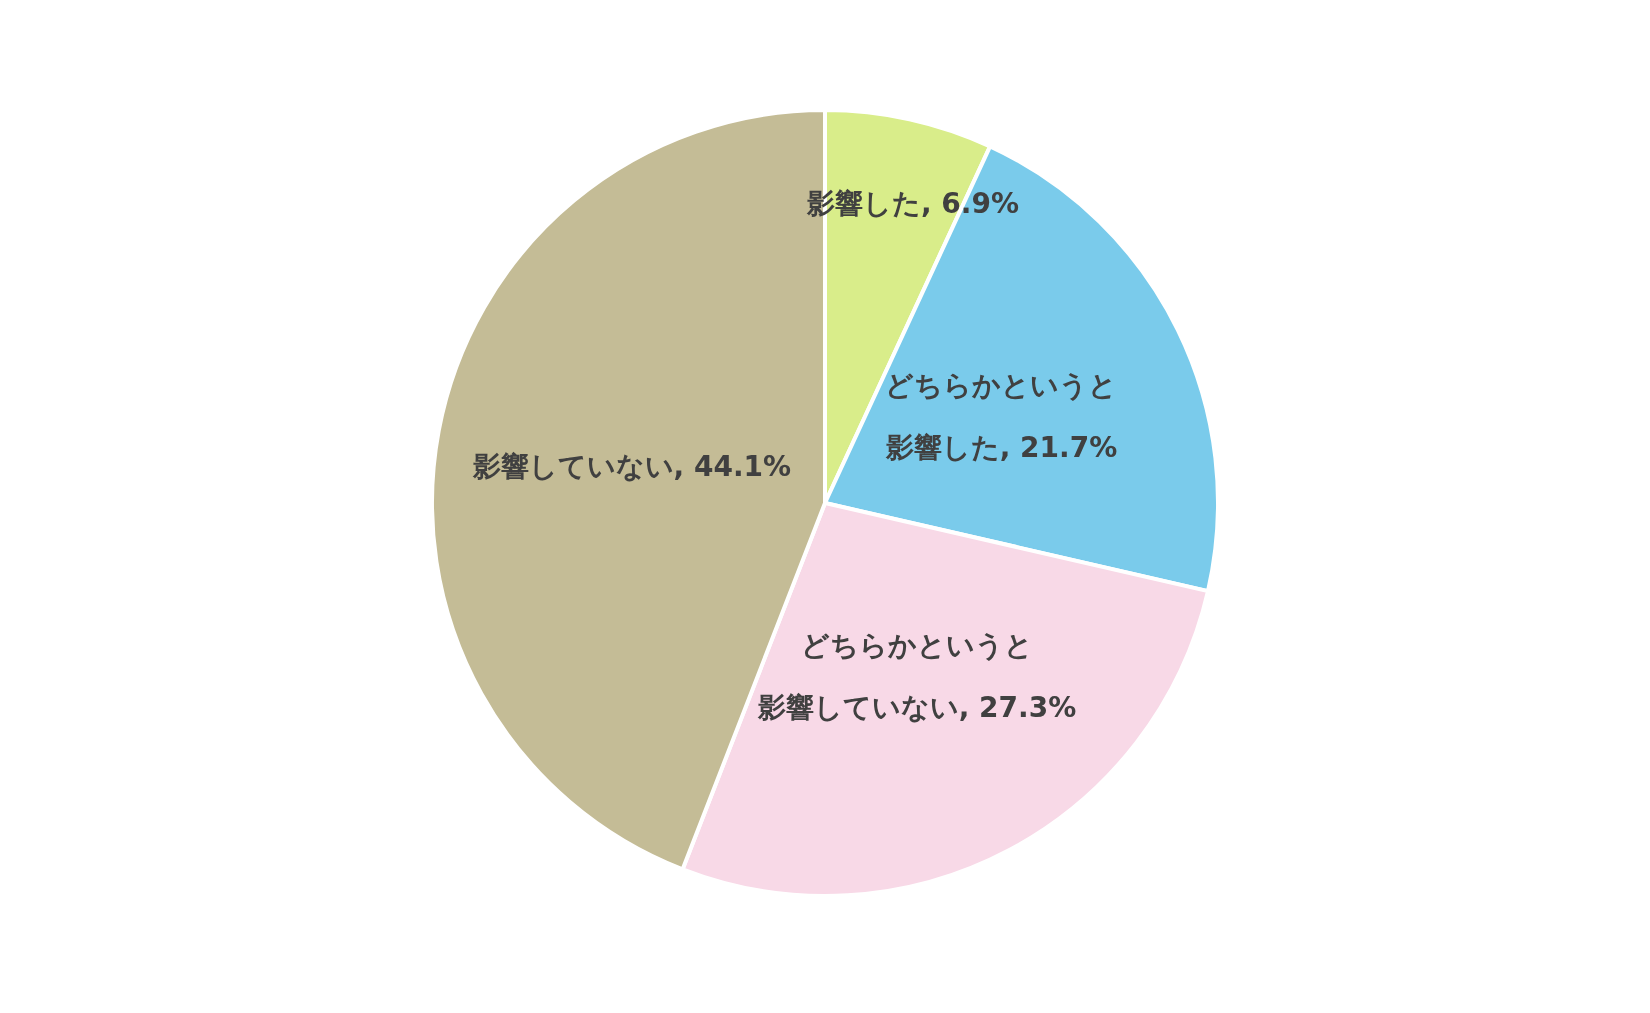 The image size is (1650, 1013). Describe the element at coordinates (632, 466) in the screenshot. I see `slice-label: 影響していない, 44.1%` at that location.